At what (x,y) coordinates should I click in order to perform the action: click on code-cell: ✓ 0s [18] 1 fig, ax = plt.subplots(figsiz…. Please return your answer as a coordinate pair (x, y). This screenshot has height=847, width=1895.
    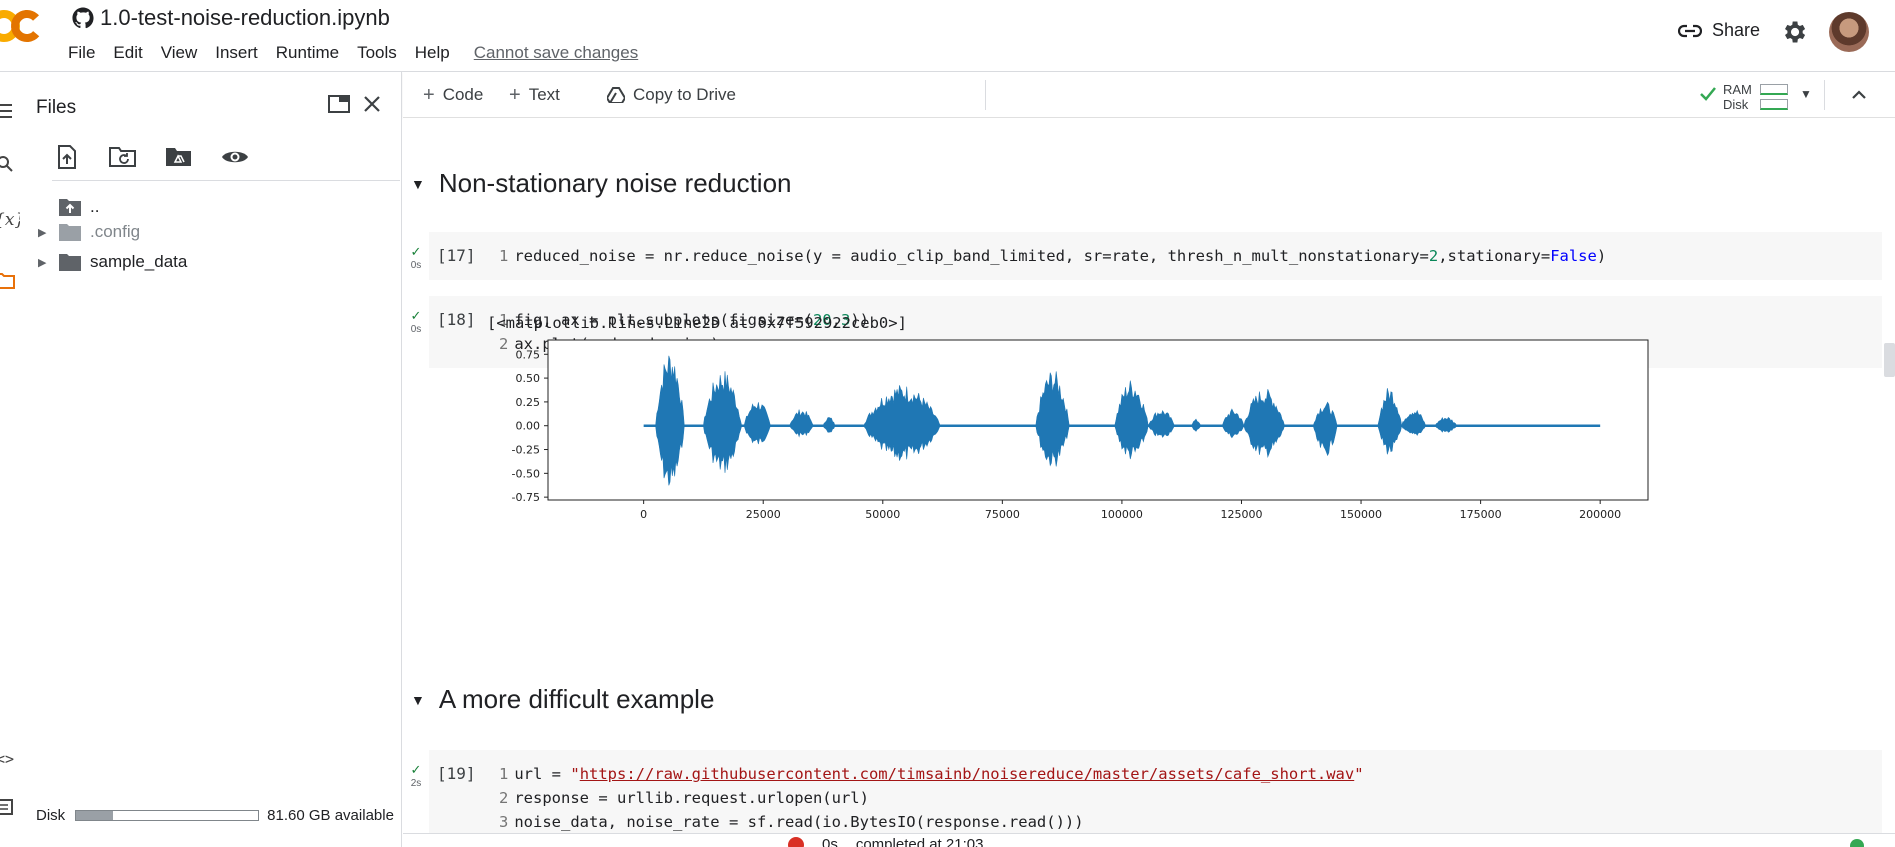
    Looking at the image, I should click on (1146, 332).